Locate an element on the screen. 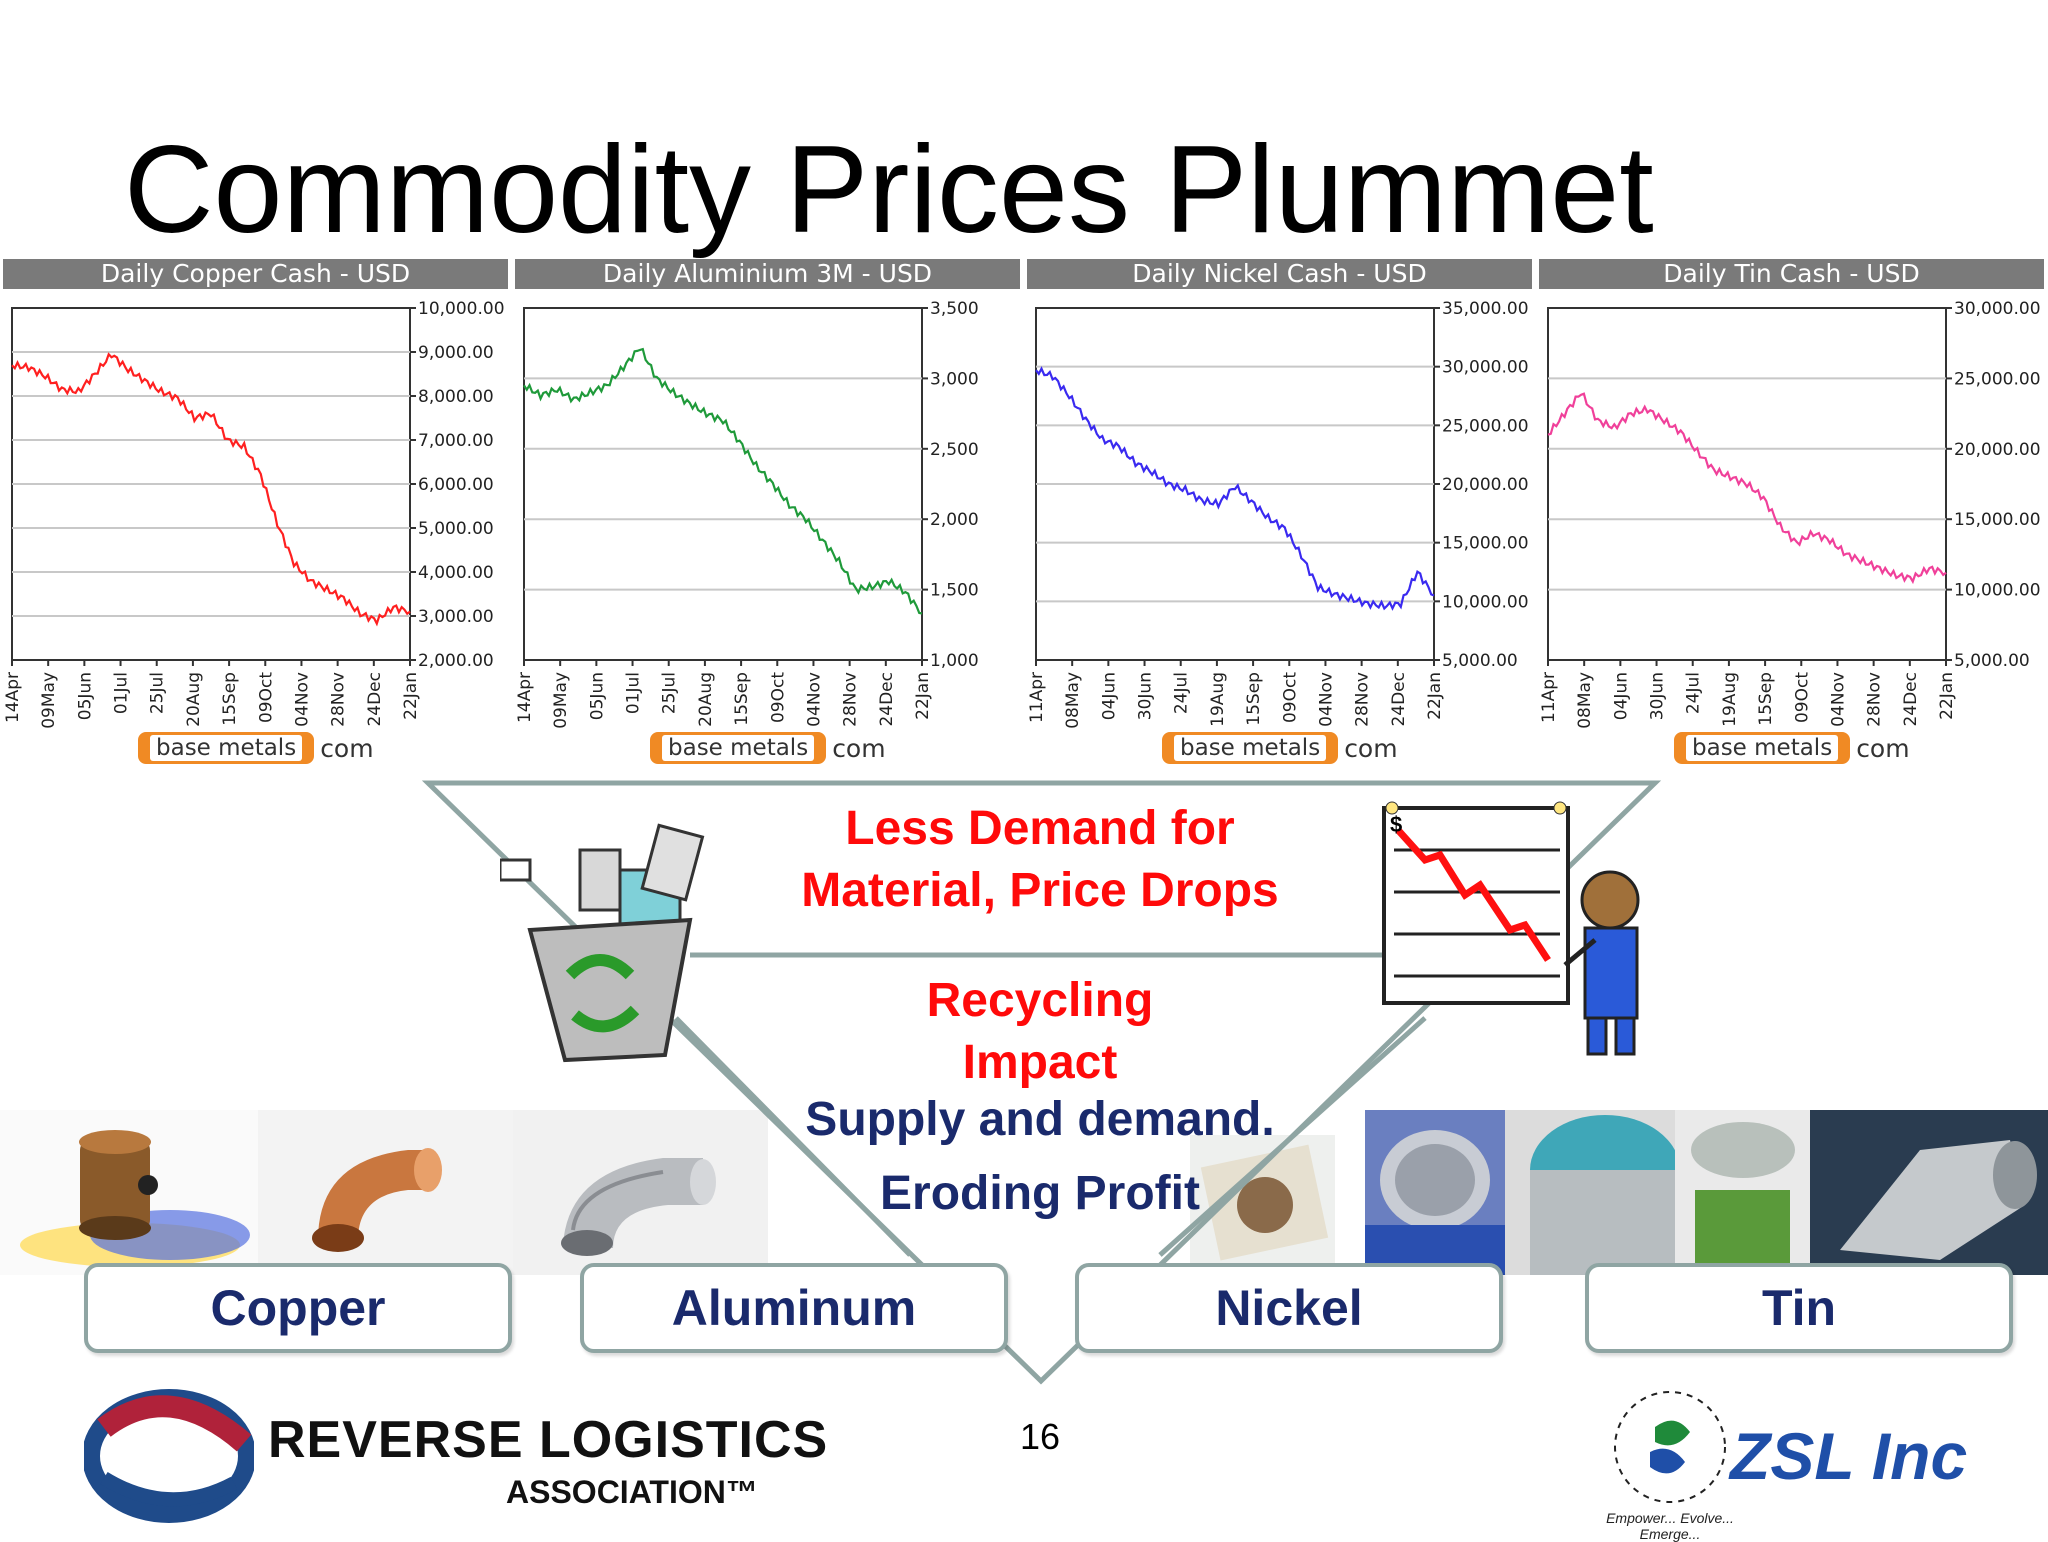 The image size is (2048, 1542). recycling-impact-text: Recycling Impact is located at coordinates (1040, 1031).